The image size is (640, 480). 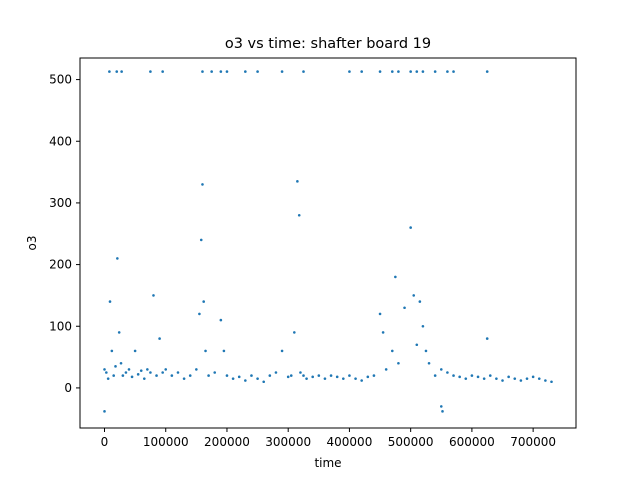 I want to click on y-tick-label: 0, so click(x=68, y=388).